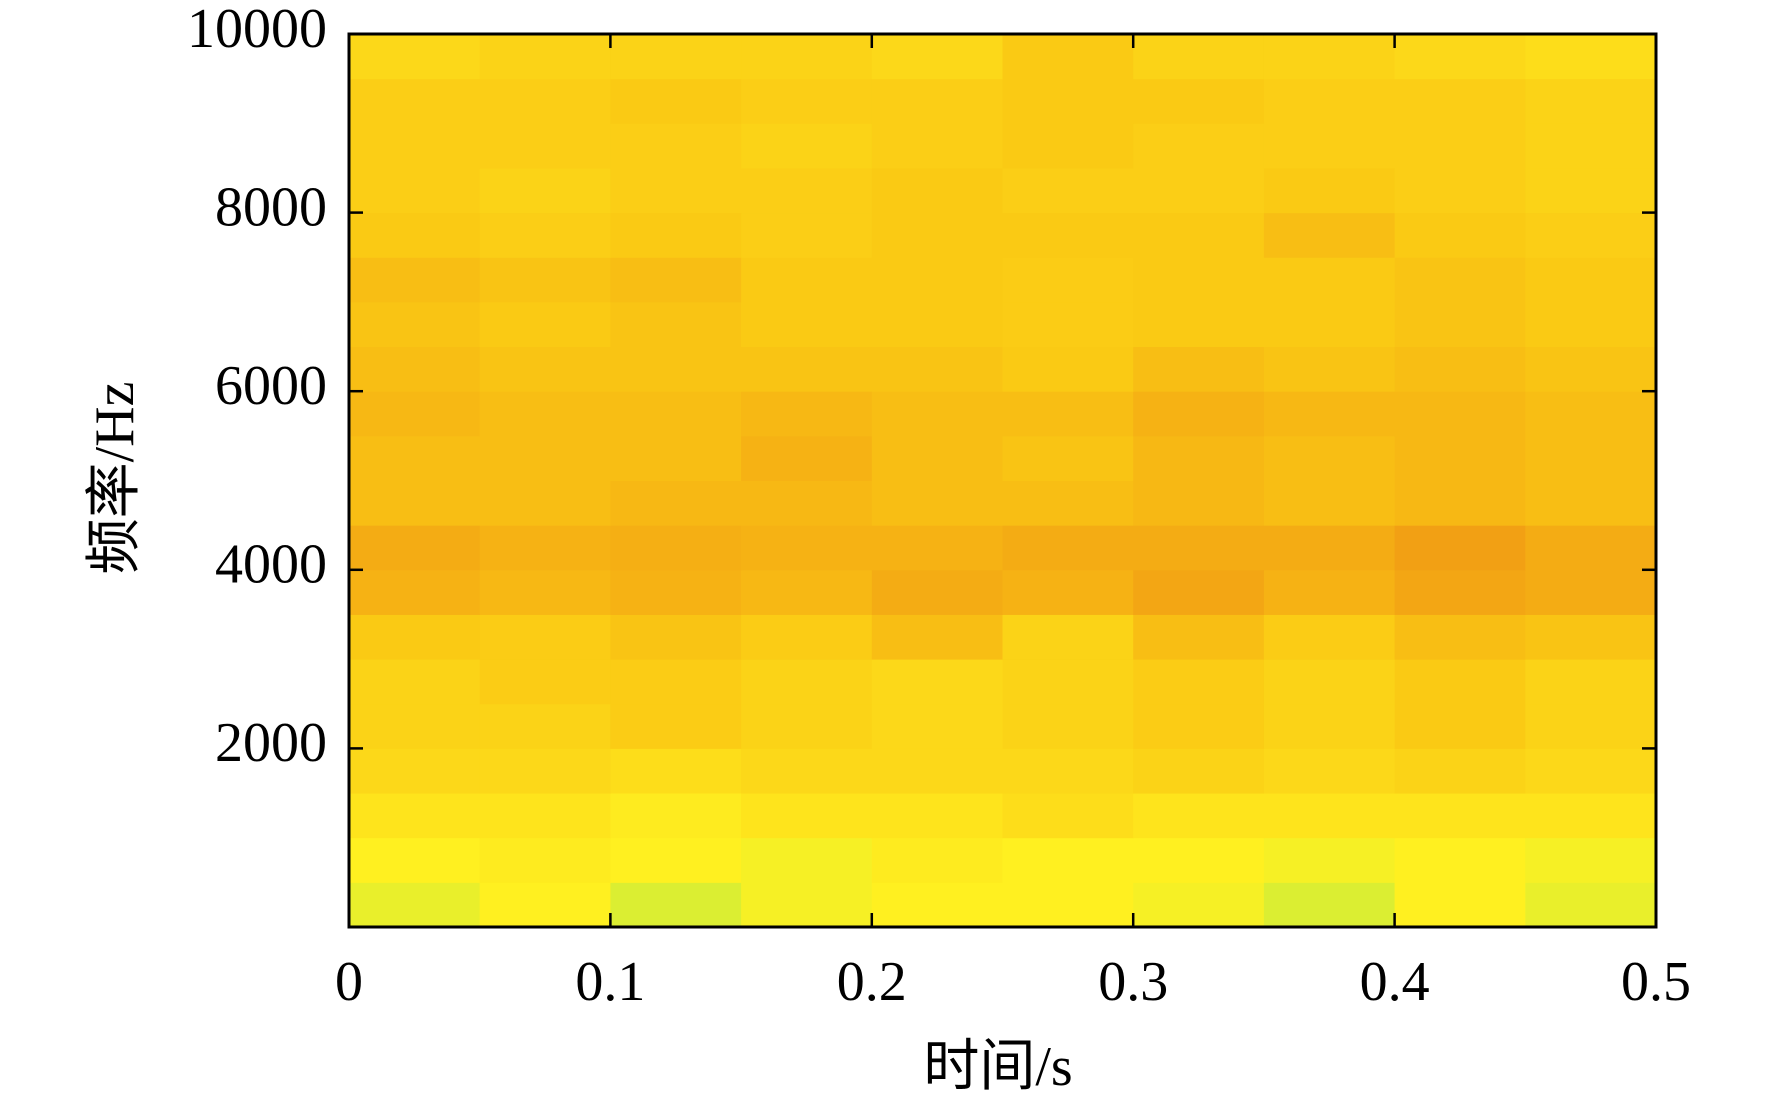 Image resolution: width=1772 pixels, height=1109 pixels. Describe the element at coordinates (610, 982) in the screenshot. I see `x-tick-label: 0.1` at that location.